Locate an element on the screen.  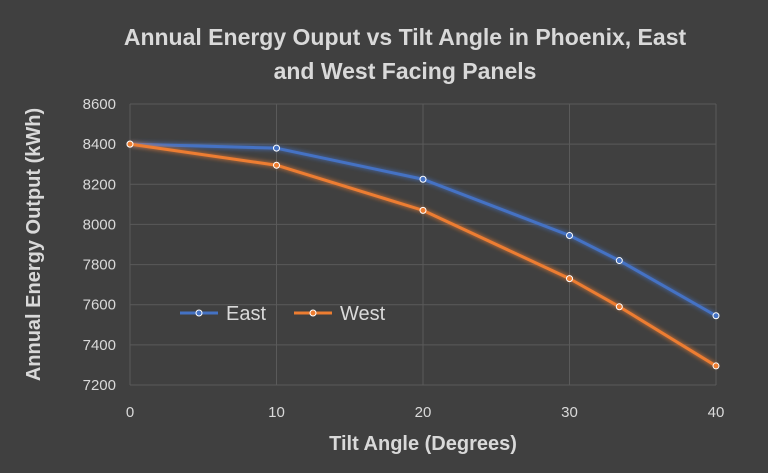
y-tick-label: 8600 is located at coordinates (99, 104).